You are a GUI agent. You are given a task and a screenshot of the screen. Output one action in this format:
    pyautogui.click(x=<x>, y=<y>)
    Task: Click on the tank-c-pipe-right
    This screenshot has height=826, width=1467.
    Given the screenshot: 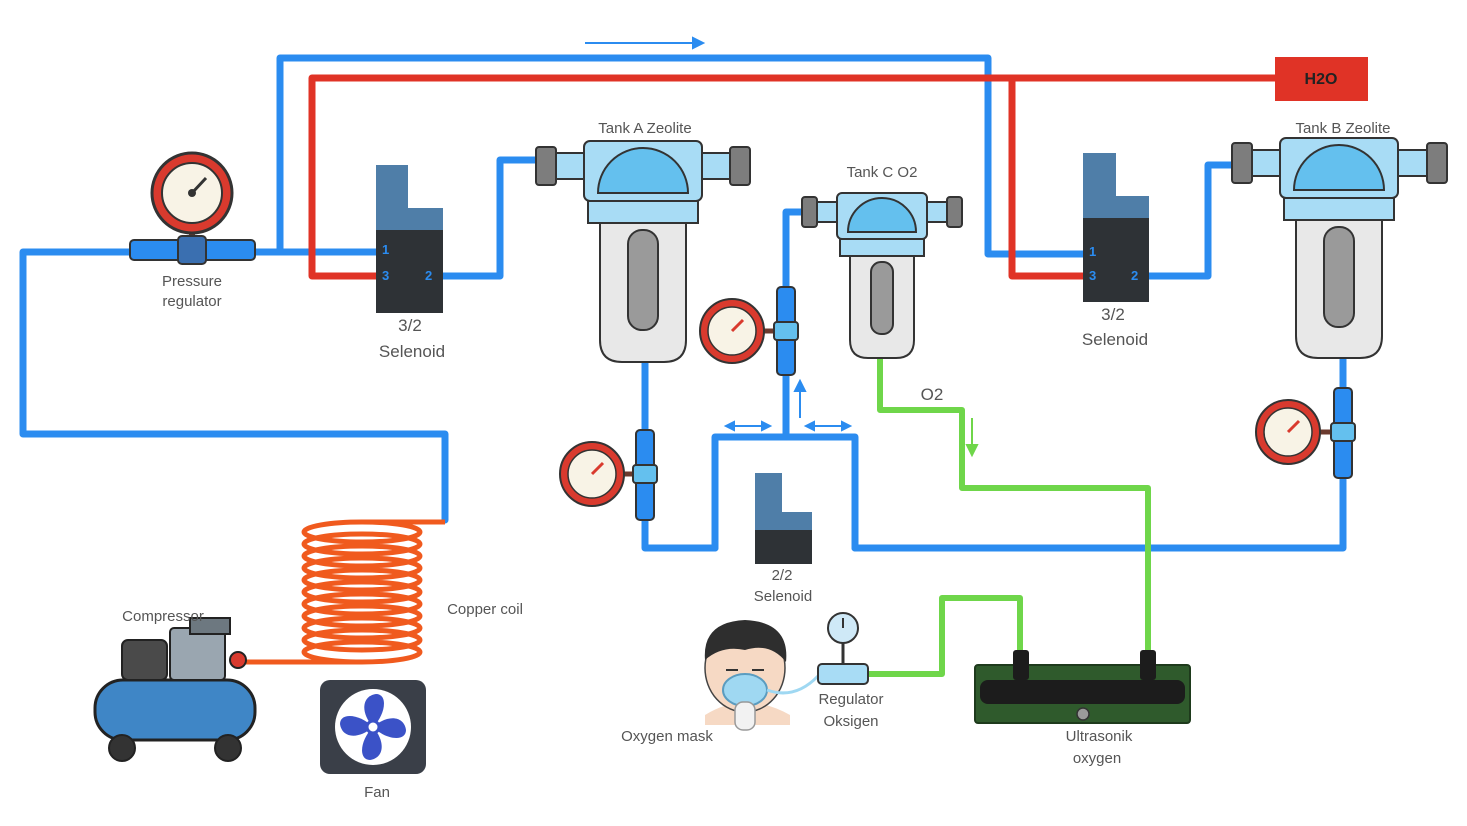 What is the action you would take?
    pyautogui.click(x=936, y=212)
    